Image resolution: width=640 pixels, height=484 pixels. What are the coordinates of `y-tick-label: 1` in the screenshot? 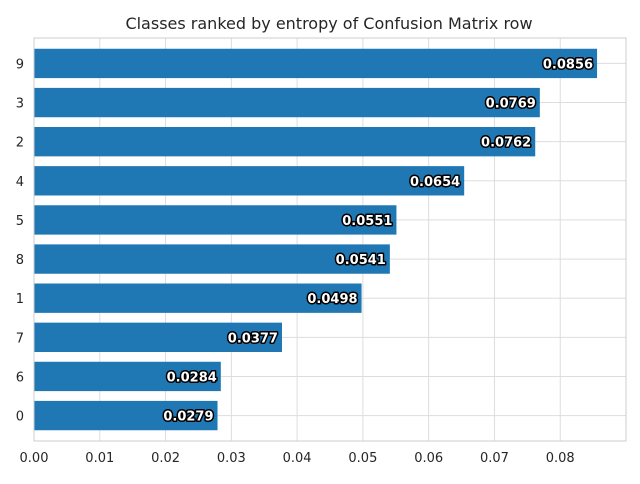 It's located at (20, 299).